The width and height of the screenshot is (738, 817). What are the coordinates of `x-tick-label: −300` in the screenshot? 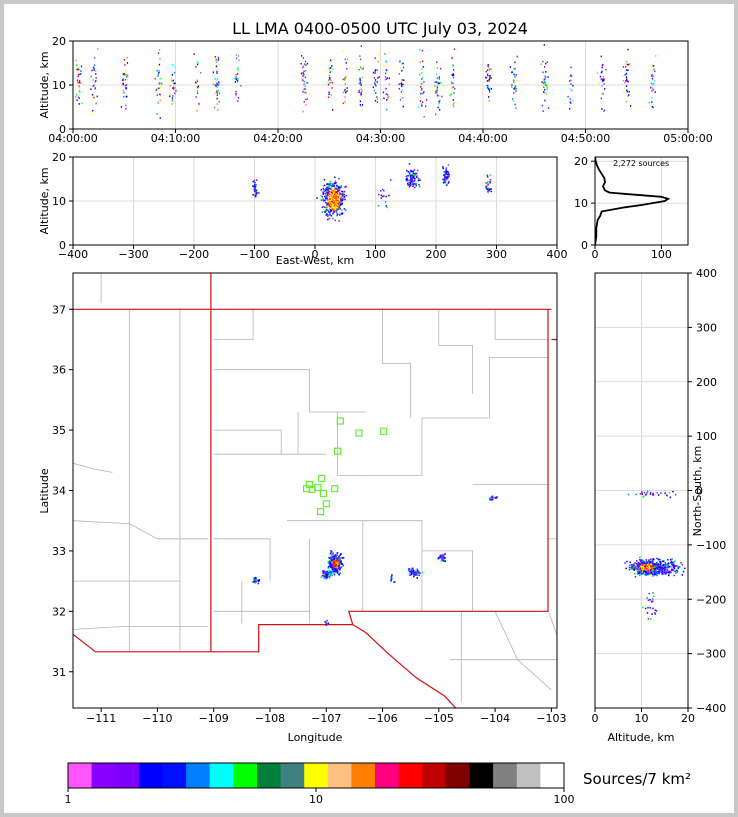 It's located at (133, 254).